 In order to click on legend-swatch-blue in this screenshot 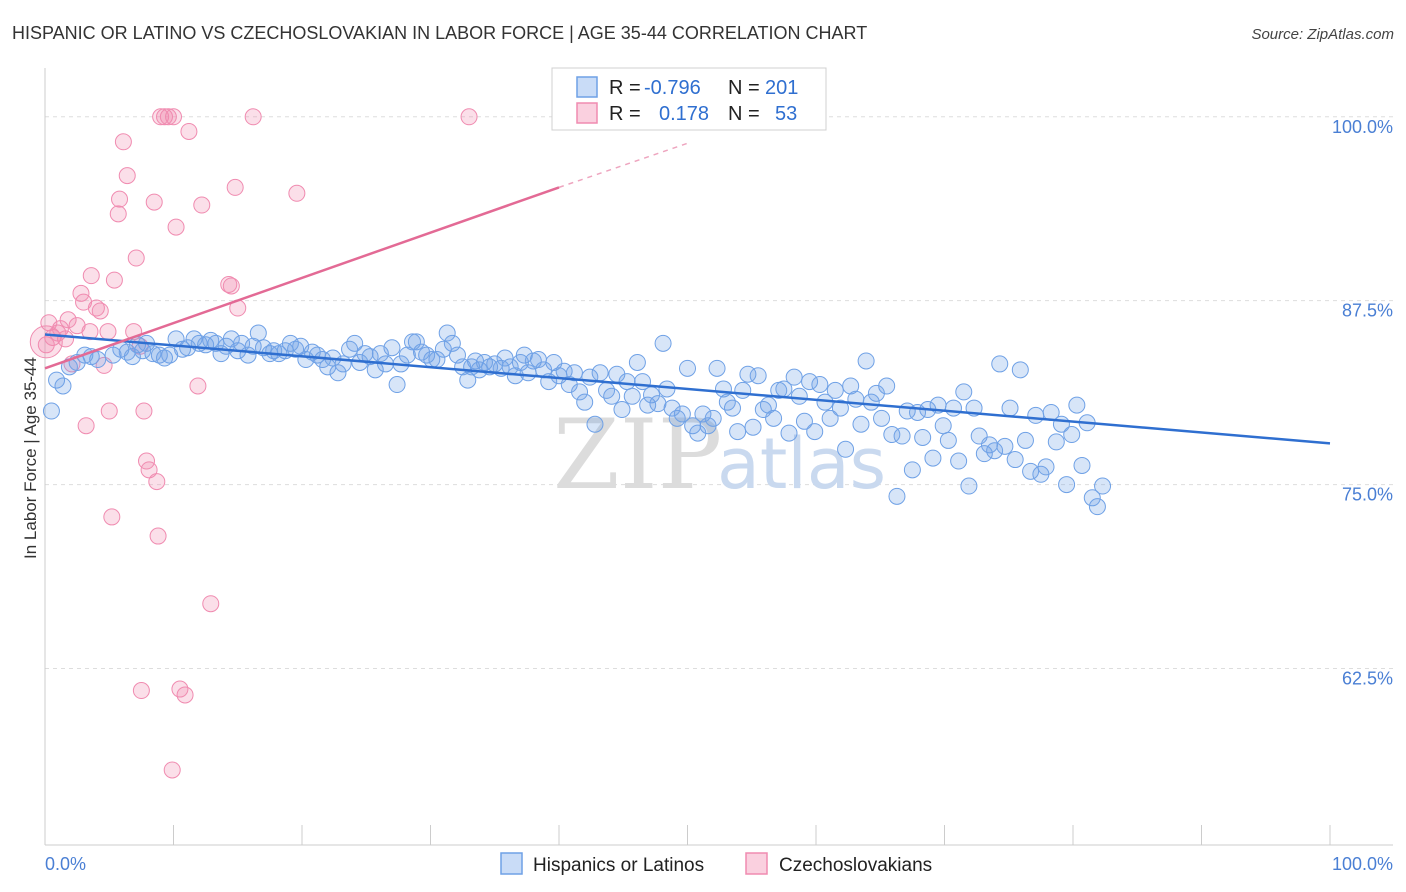, I will do `click(587, 87)`.